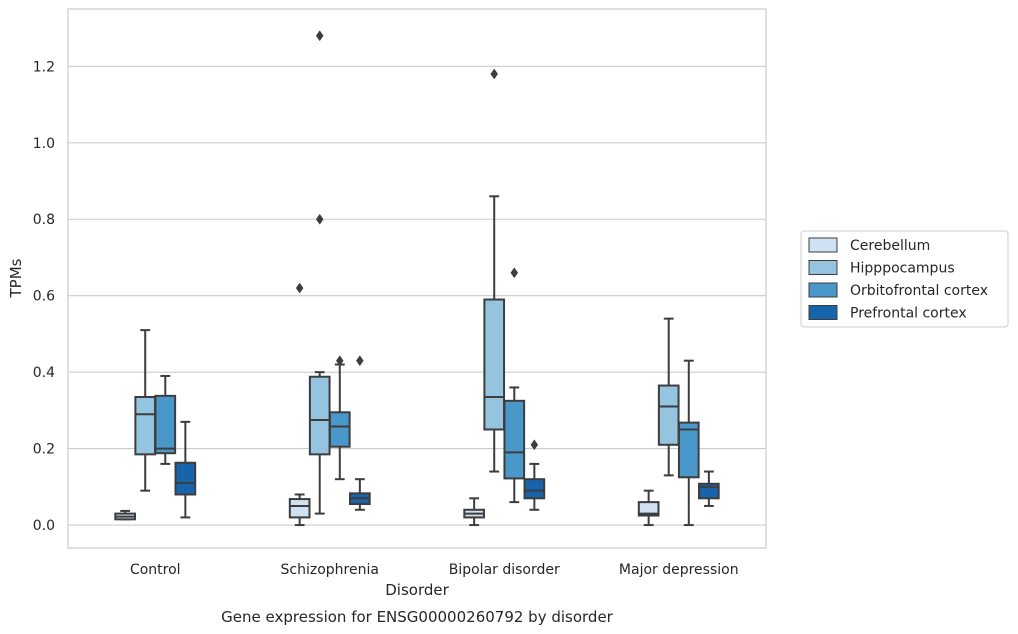 This screenshot has height=634, width=1018. What do you see at coordinates (504, 570) in the screenshot?
I see `x-tick-label: Bipolar disorder` at bounding box center [504, 570].